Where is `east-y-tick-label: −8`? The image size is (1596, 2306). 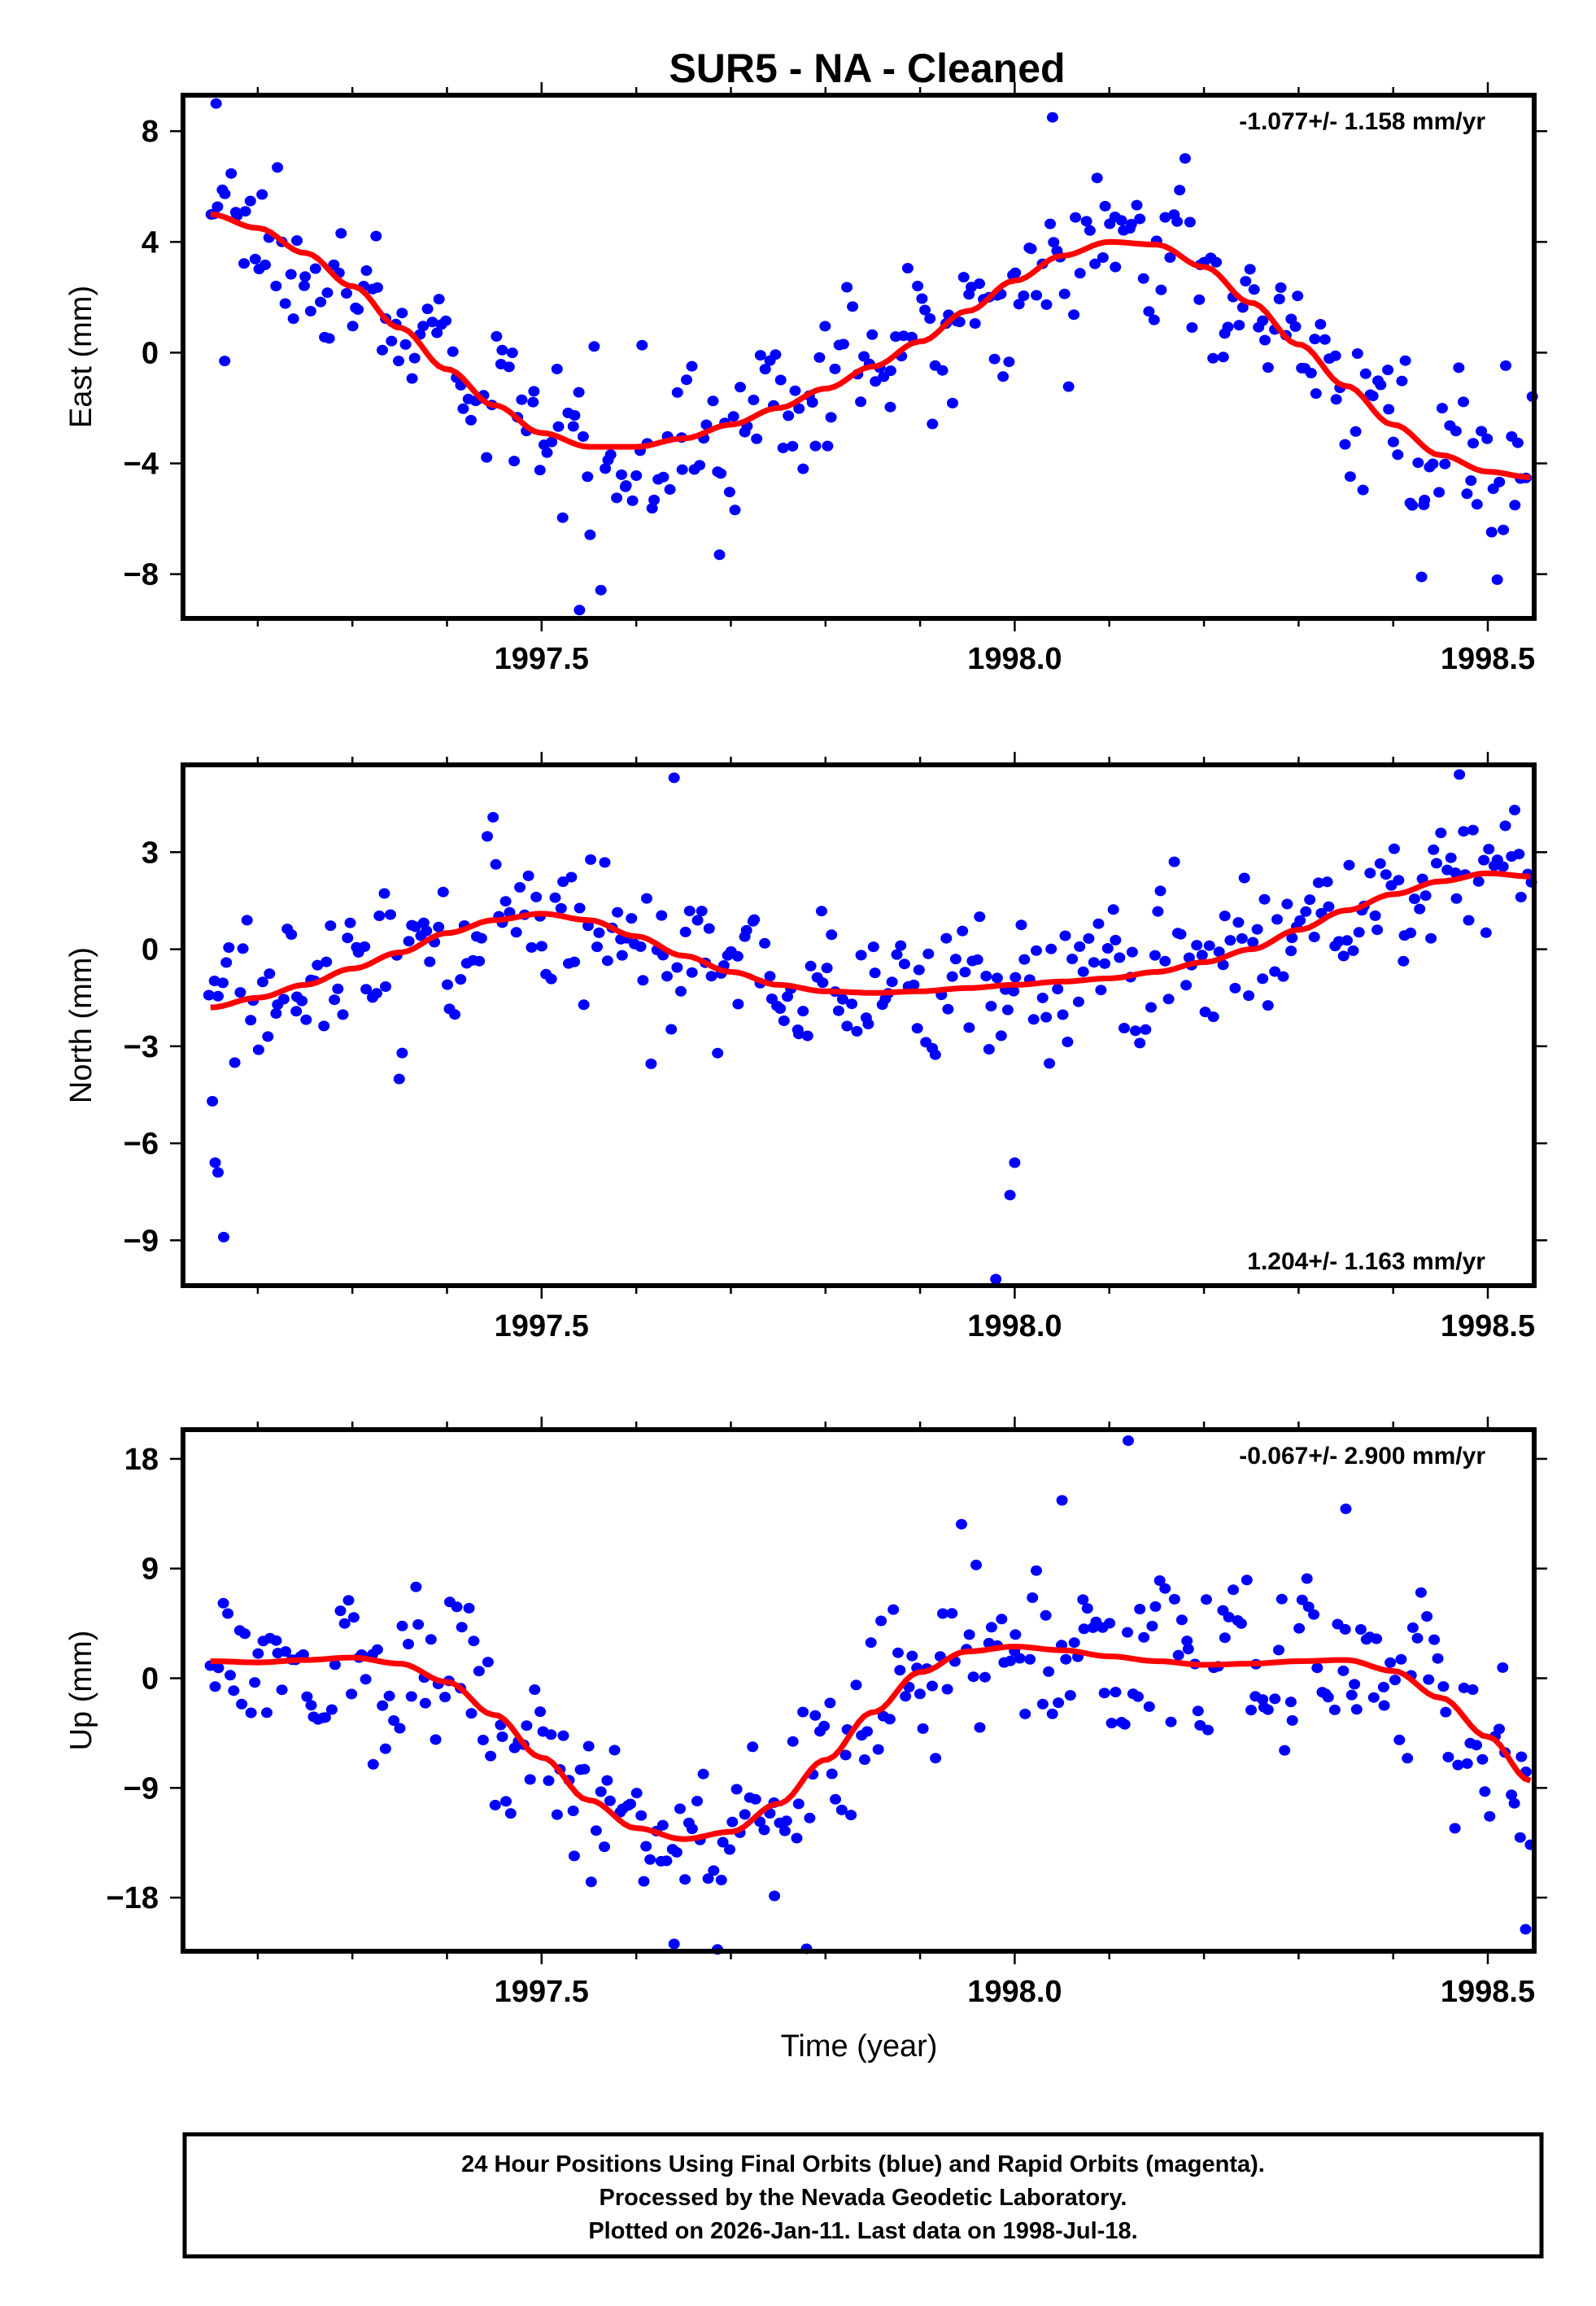
east-y-tick-label: −8 is located at coordinates (141, 575).